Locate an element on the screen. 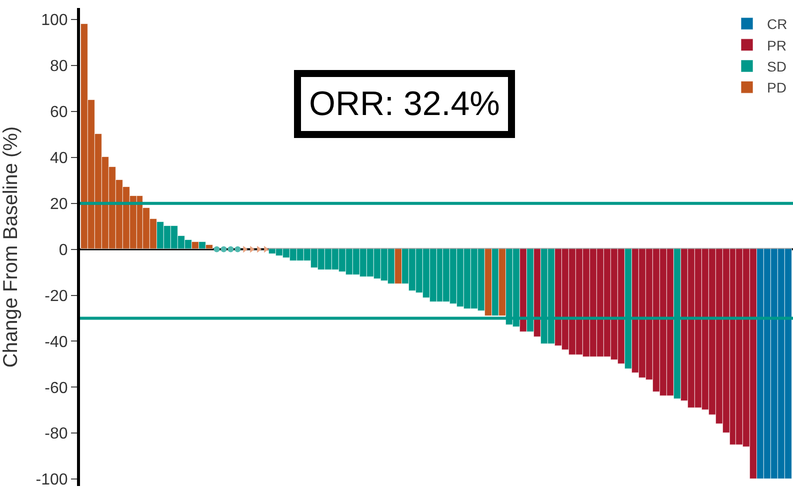 Image resolution: width=793 pixels, height=494 pixels. y-tick-label: -100 is located at coordinates (52, 480).